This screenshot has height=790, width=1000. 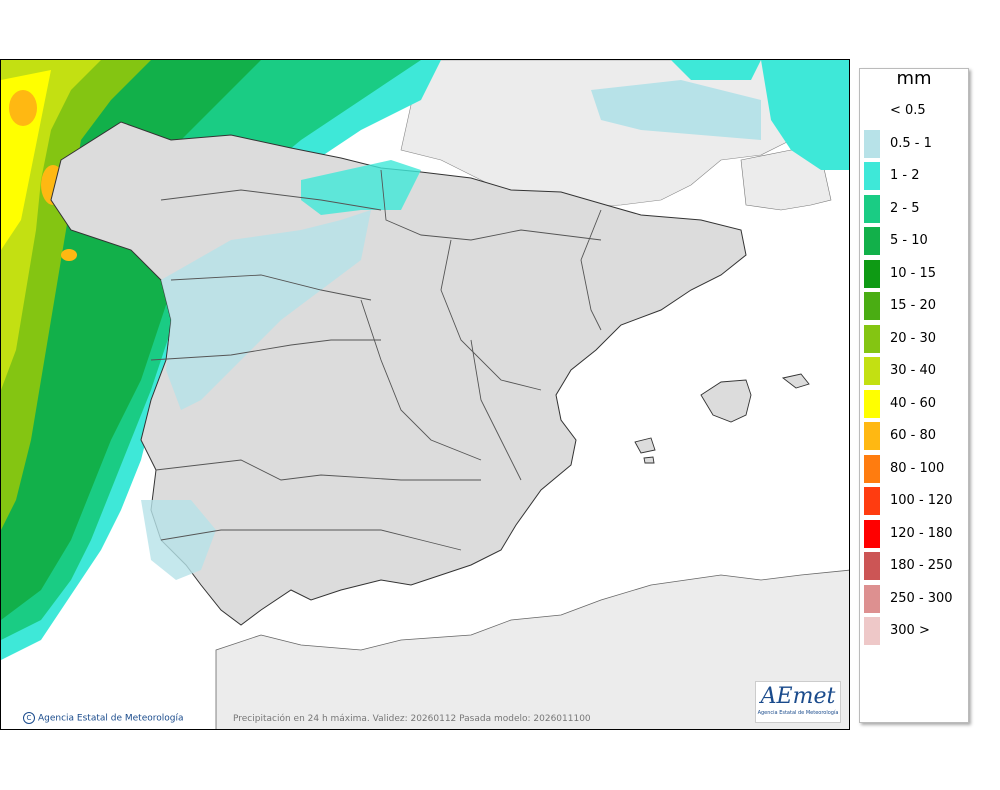 I want to click on legend-item: 300 >, so click(x=914, y=631).